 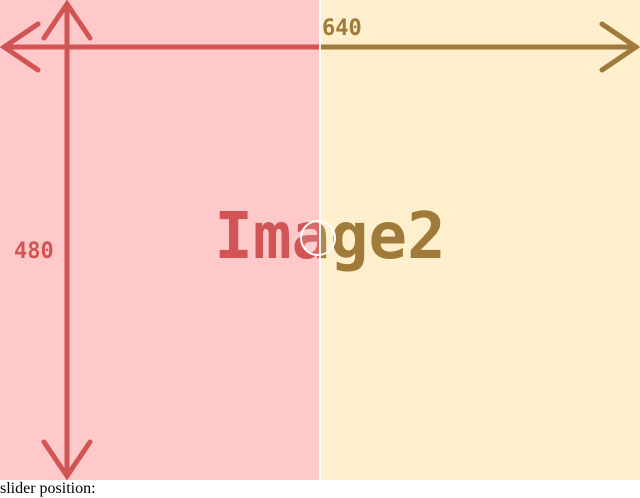 What do you see at coordinates (160, 47) in the screenshot?
I see `width-arrow-left-icon` at bounding box center [160, 47].